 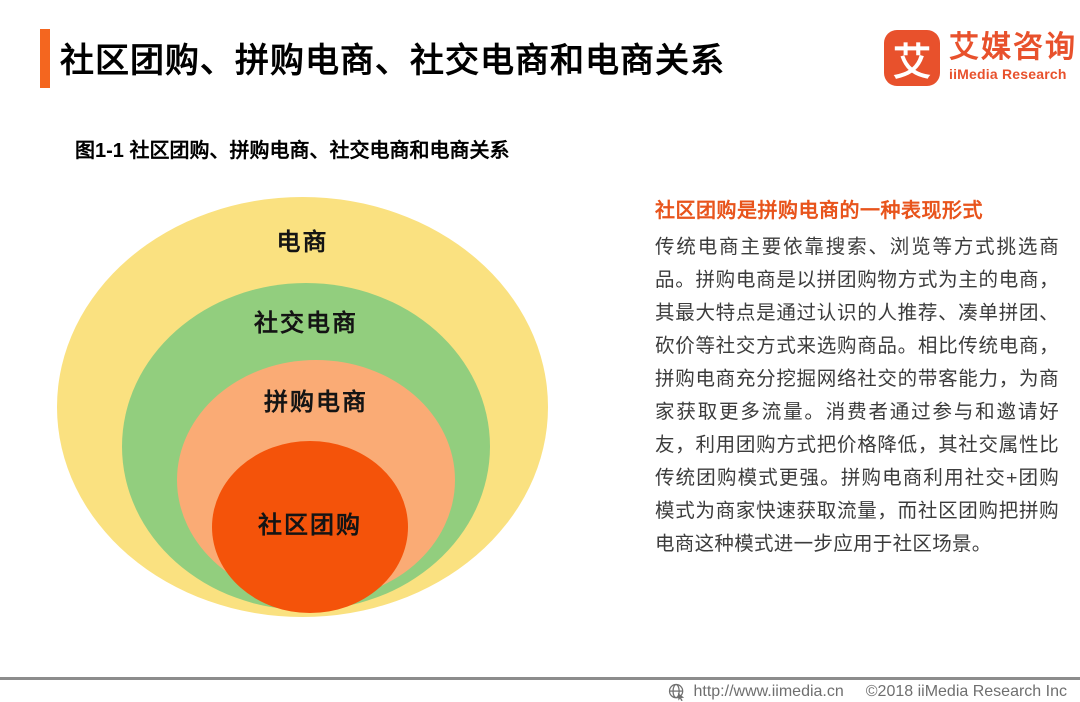 I want to click on article-heading: 社区团购是拼购电商的一种表现形式, so click(x=819, y=211).